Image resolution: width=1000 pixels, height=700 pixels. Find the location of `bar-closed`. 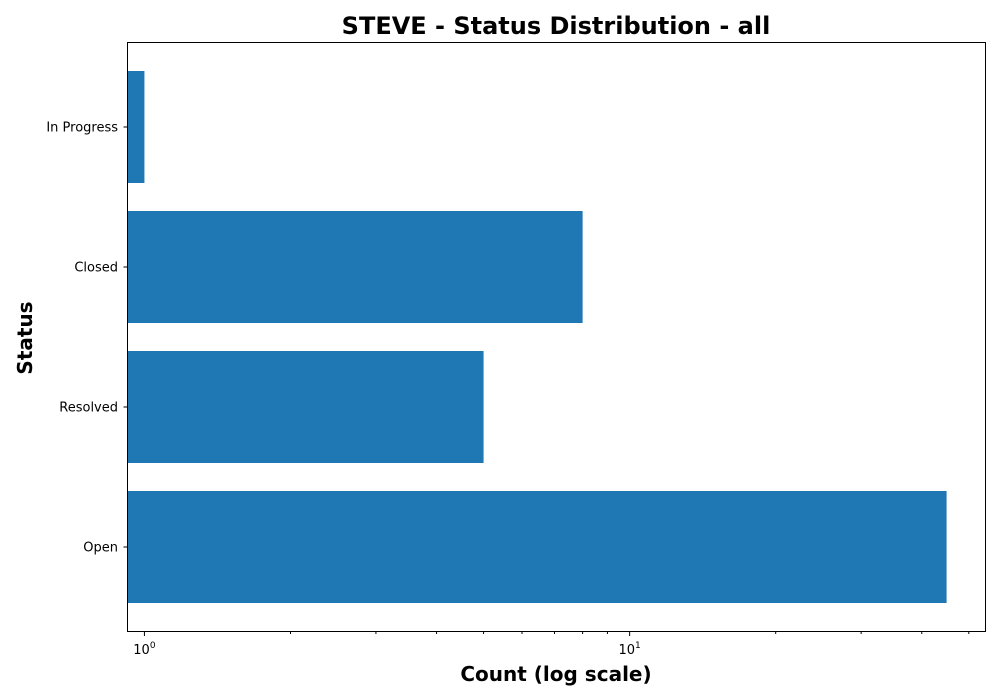

bar-closed is located at coordinates (355, 267).